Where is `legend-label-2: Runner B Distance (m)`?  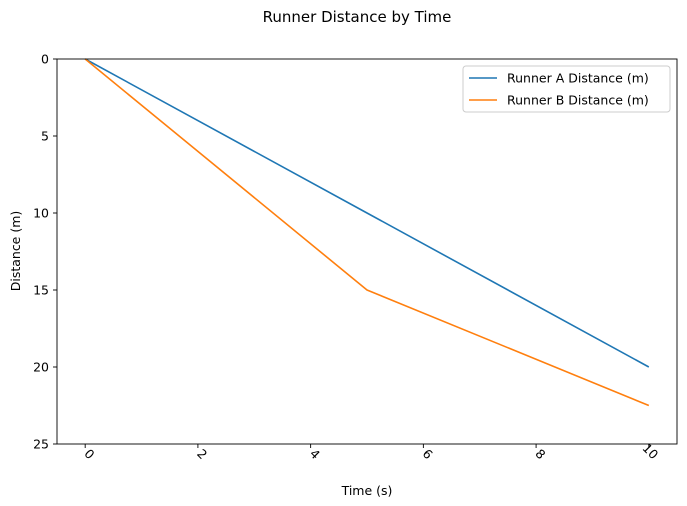
legend-label-2: Runner B Distance (m) is located at coordinates (578, 100).